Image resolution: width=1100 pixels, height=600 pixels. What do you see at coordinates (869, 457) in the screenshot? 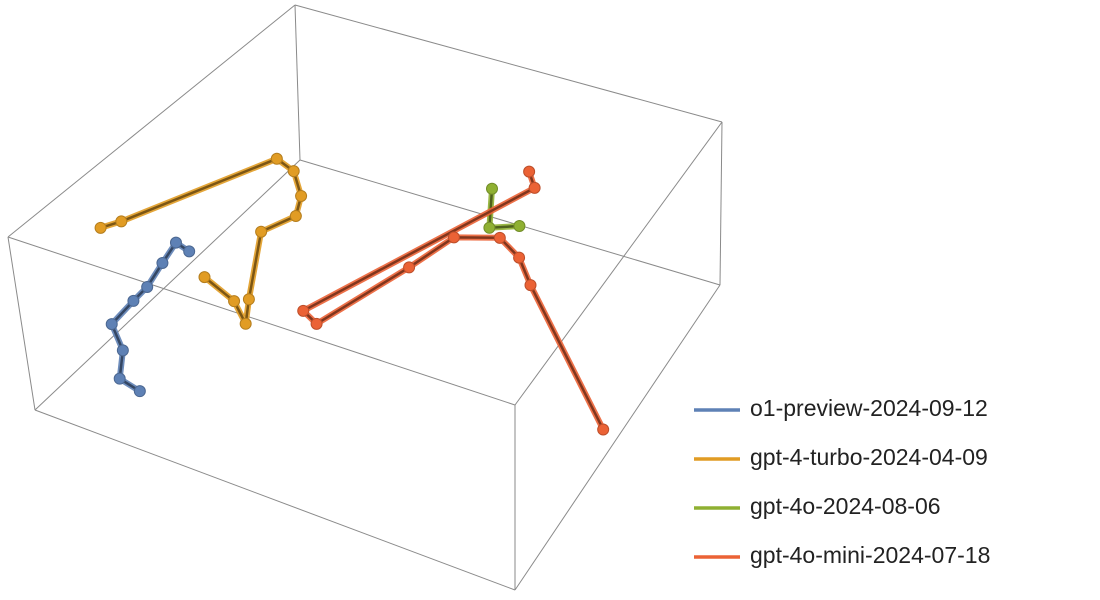
I see `legend-label: gpt-4-turbo-2024-04-09` at bounding box center [869, 457].